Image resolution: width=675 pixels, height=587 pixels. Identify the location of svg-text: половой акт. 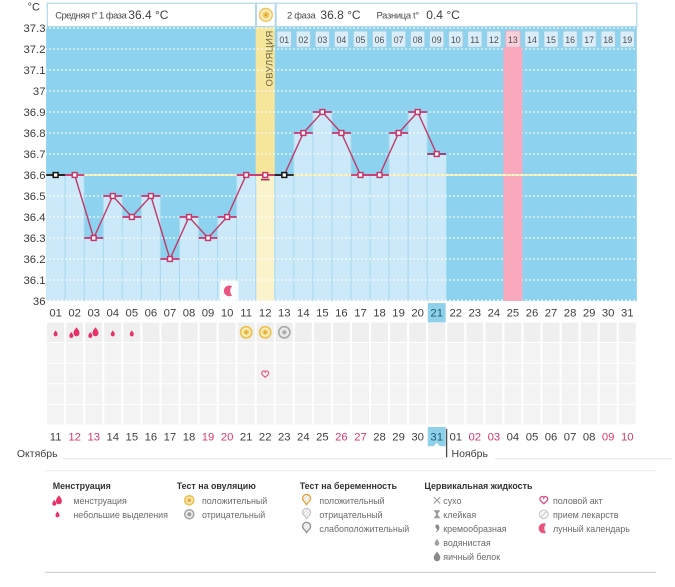
(578, 501).